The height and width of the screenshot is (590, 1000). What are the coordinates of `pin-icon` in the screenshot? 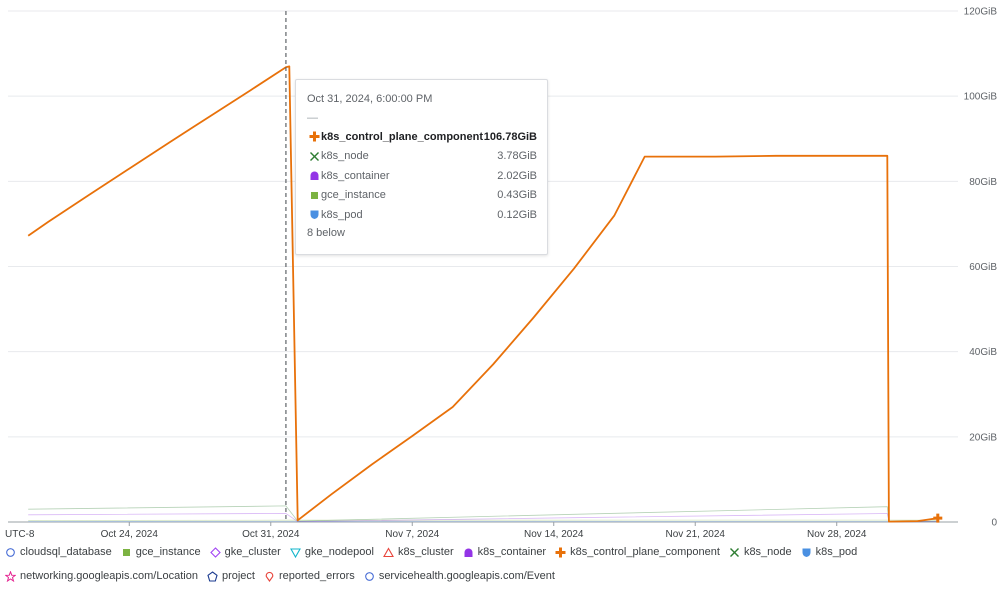 It's located at (269, 576).